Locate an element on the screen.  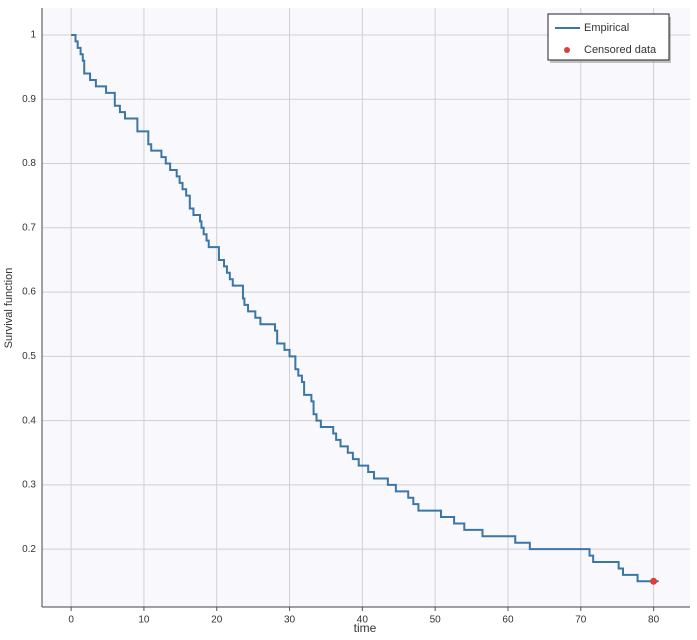
y-axis-label: Survival function is located at coordinates (9, 308).